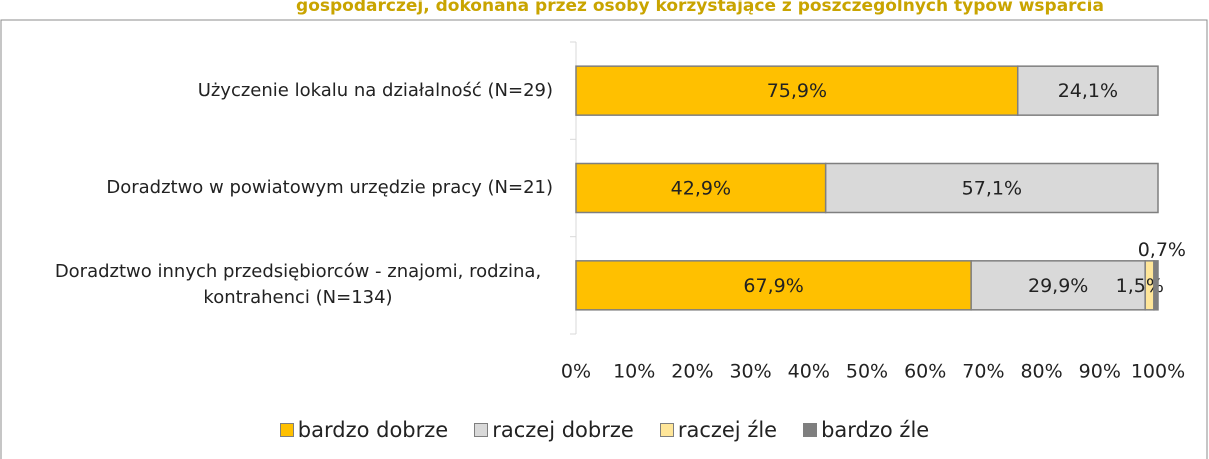 The image size is (1209, 459). Describe the element at coordinates (983, 372) in the screenshot. I see `x-tick-label: 70%` at that location.